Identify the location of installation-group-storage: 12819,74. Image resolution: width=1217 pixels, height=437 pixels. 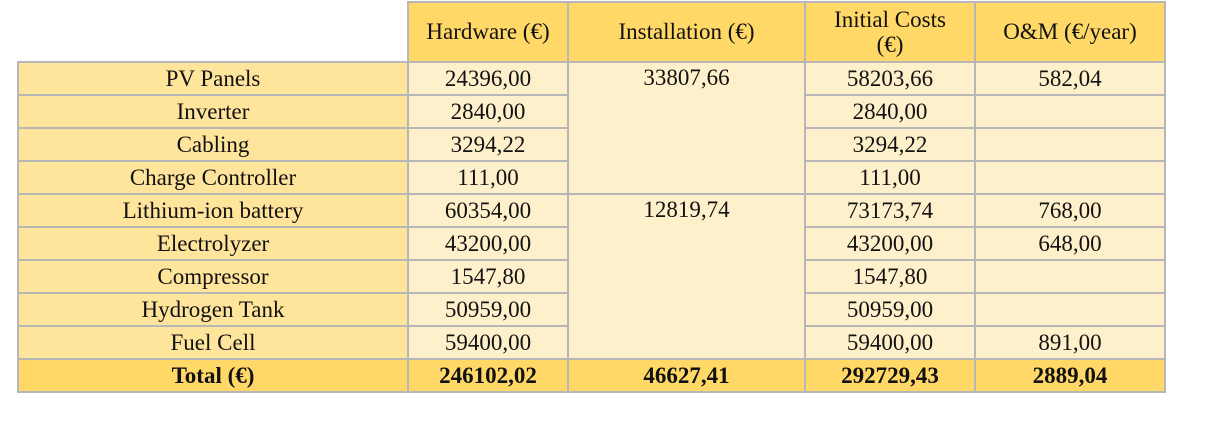
(686, 276).